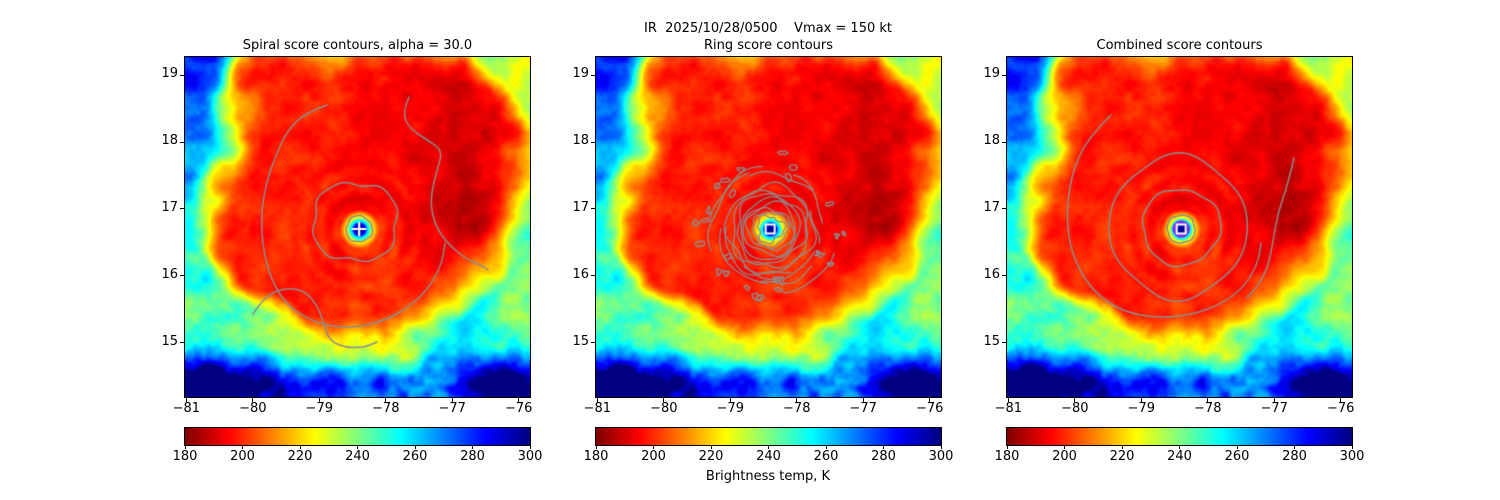 The height and width of the screenshot is (500, 1500). What do you see at coordinates (1179, 45) in the screenshot?
I see `panel-title-combined: Combined score contours` at bounding box center [1179, 45].